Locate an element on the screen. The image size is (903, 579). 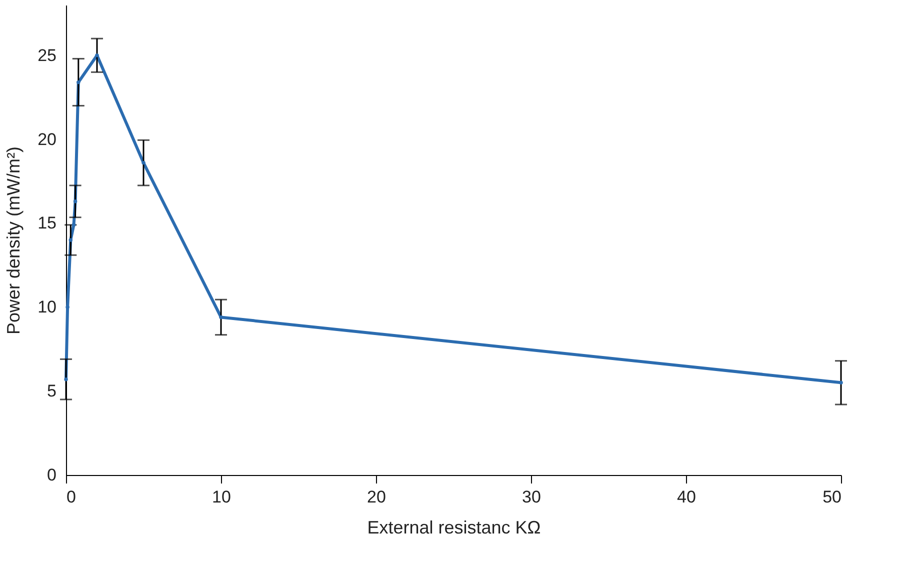
y-tick-label: 0 is located at coordinates (51, 475).